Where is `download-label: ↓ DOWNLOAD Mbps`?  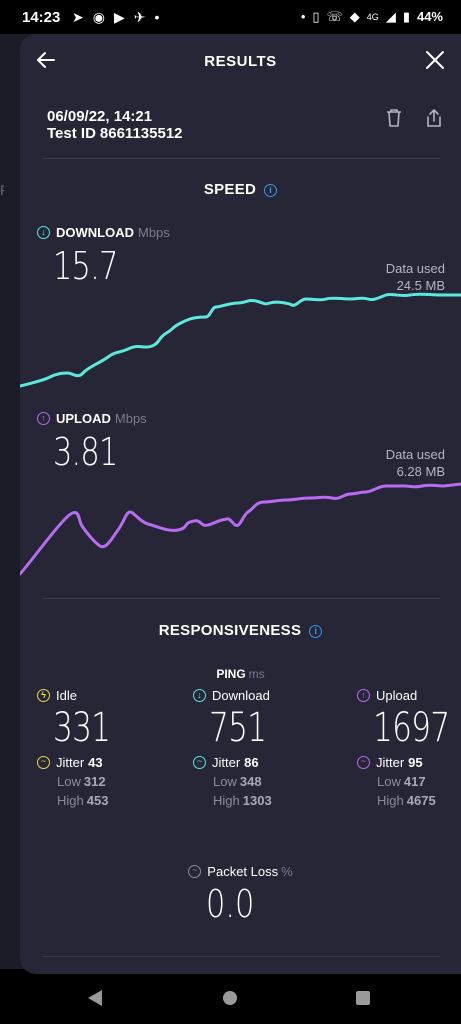
download-label: ↓ DOWNLOAD Mbps is located at coordinates (103, 232).